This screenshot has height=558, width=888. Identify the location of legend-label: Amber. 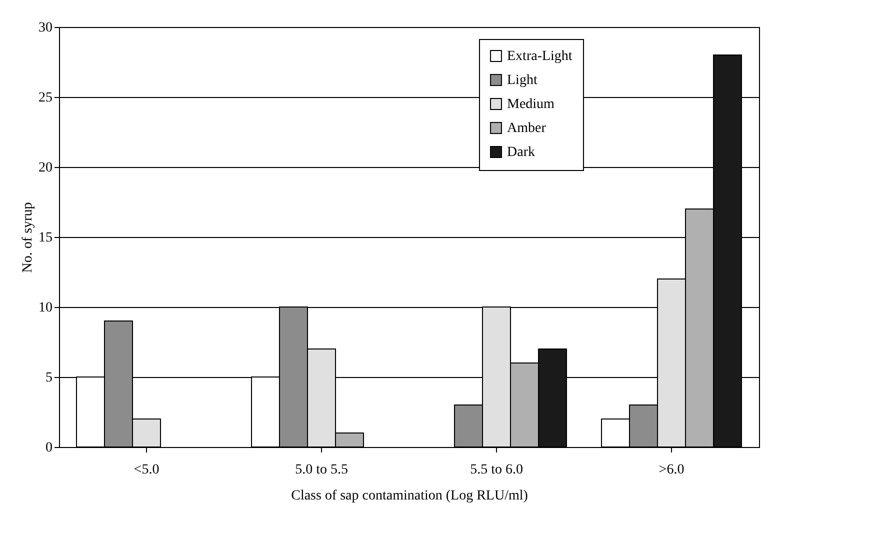
(526, 128).